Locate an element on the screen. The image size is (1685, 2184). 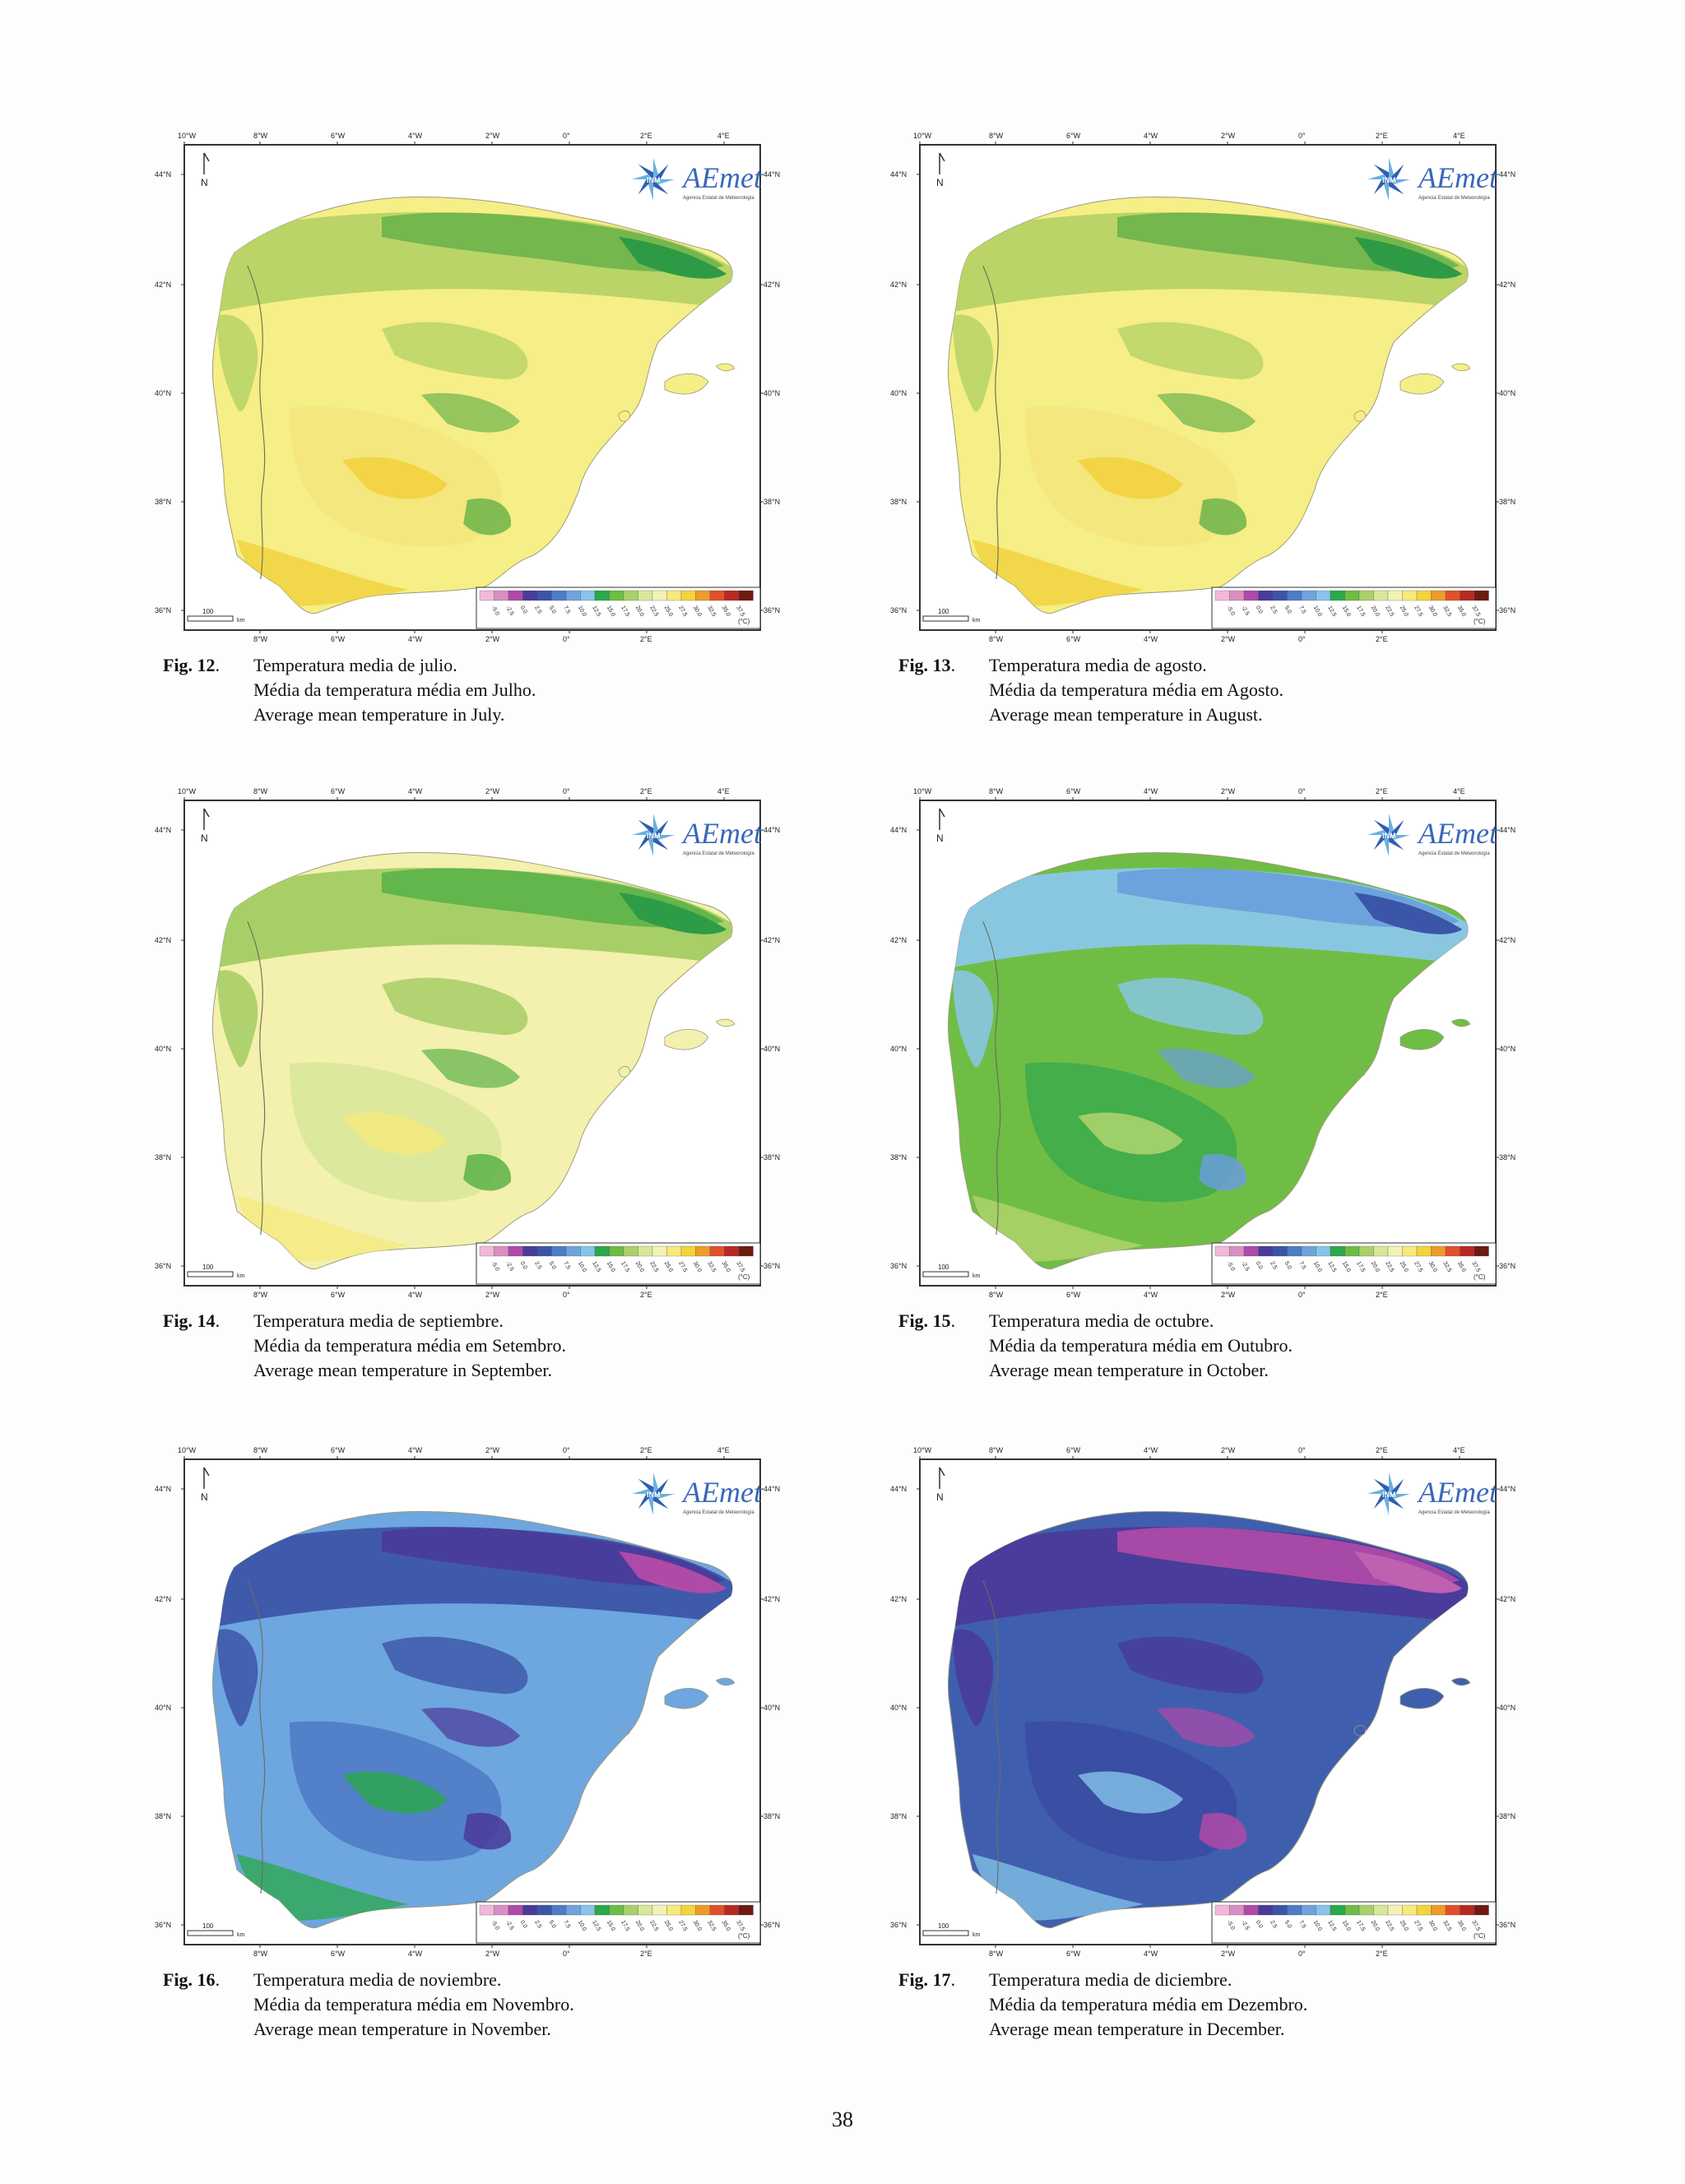
pyrenees-zone is located at coordinates (1408, 913).